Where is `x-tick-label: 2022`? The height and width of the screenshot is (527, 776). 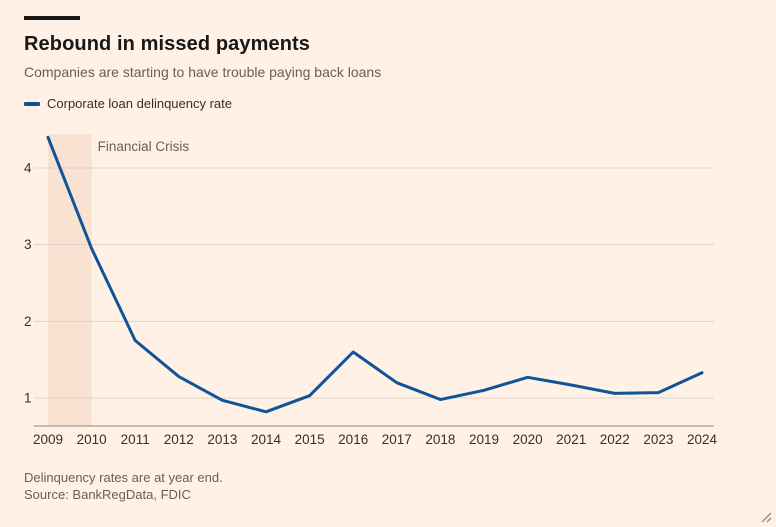 x-tick-label: 2022 is located at coordinates (615, 439).